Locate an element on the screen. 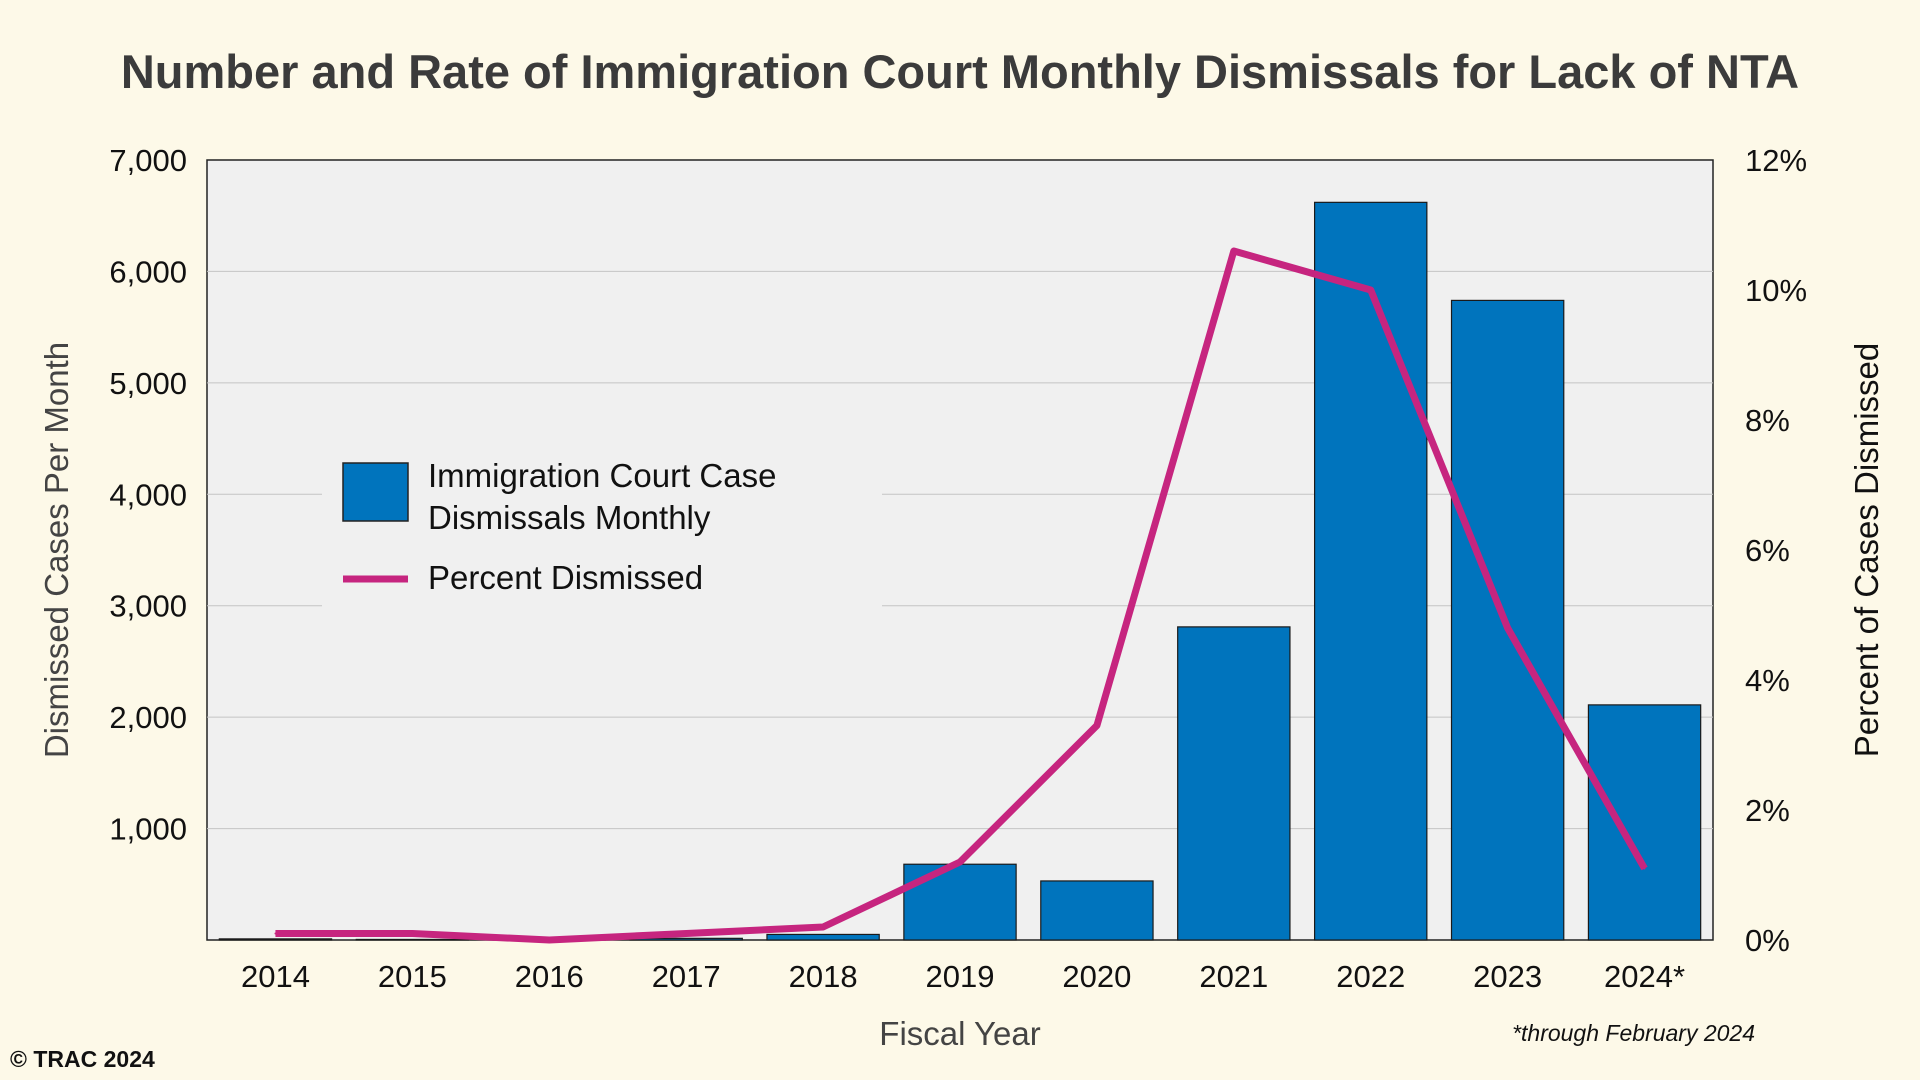 This screenshot has height=1080, width=1920. y2-axis-title: Percent of Cases Dismissed is located at coordinates (1866, 550).